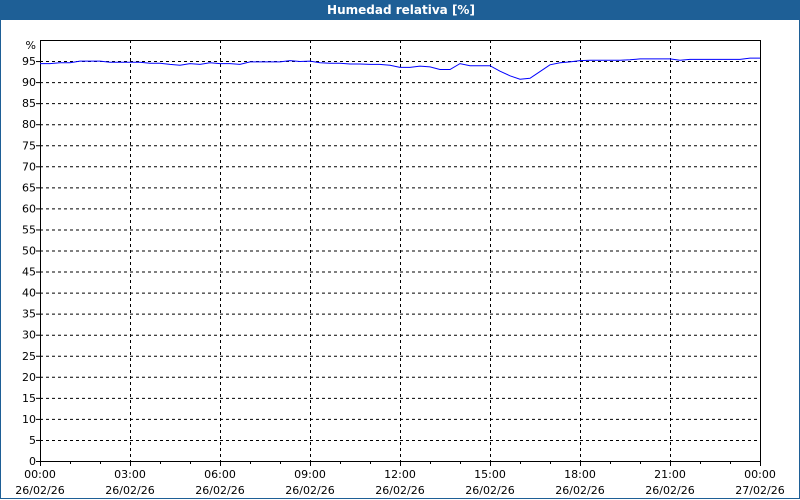 The image size is (800, 500). Describe the element at coordinates (29, 335) in the screenshot. I see `y-tick-label: 30` at that location.